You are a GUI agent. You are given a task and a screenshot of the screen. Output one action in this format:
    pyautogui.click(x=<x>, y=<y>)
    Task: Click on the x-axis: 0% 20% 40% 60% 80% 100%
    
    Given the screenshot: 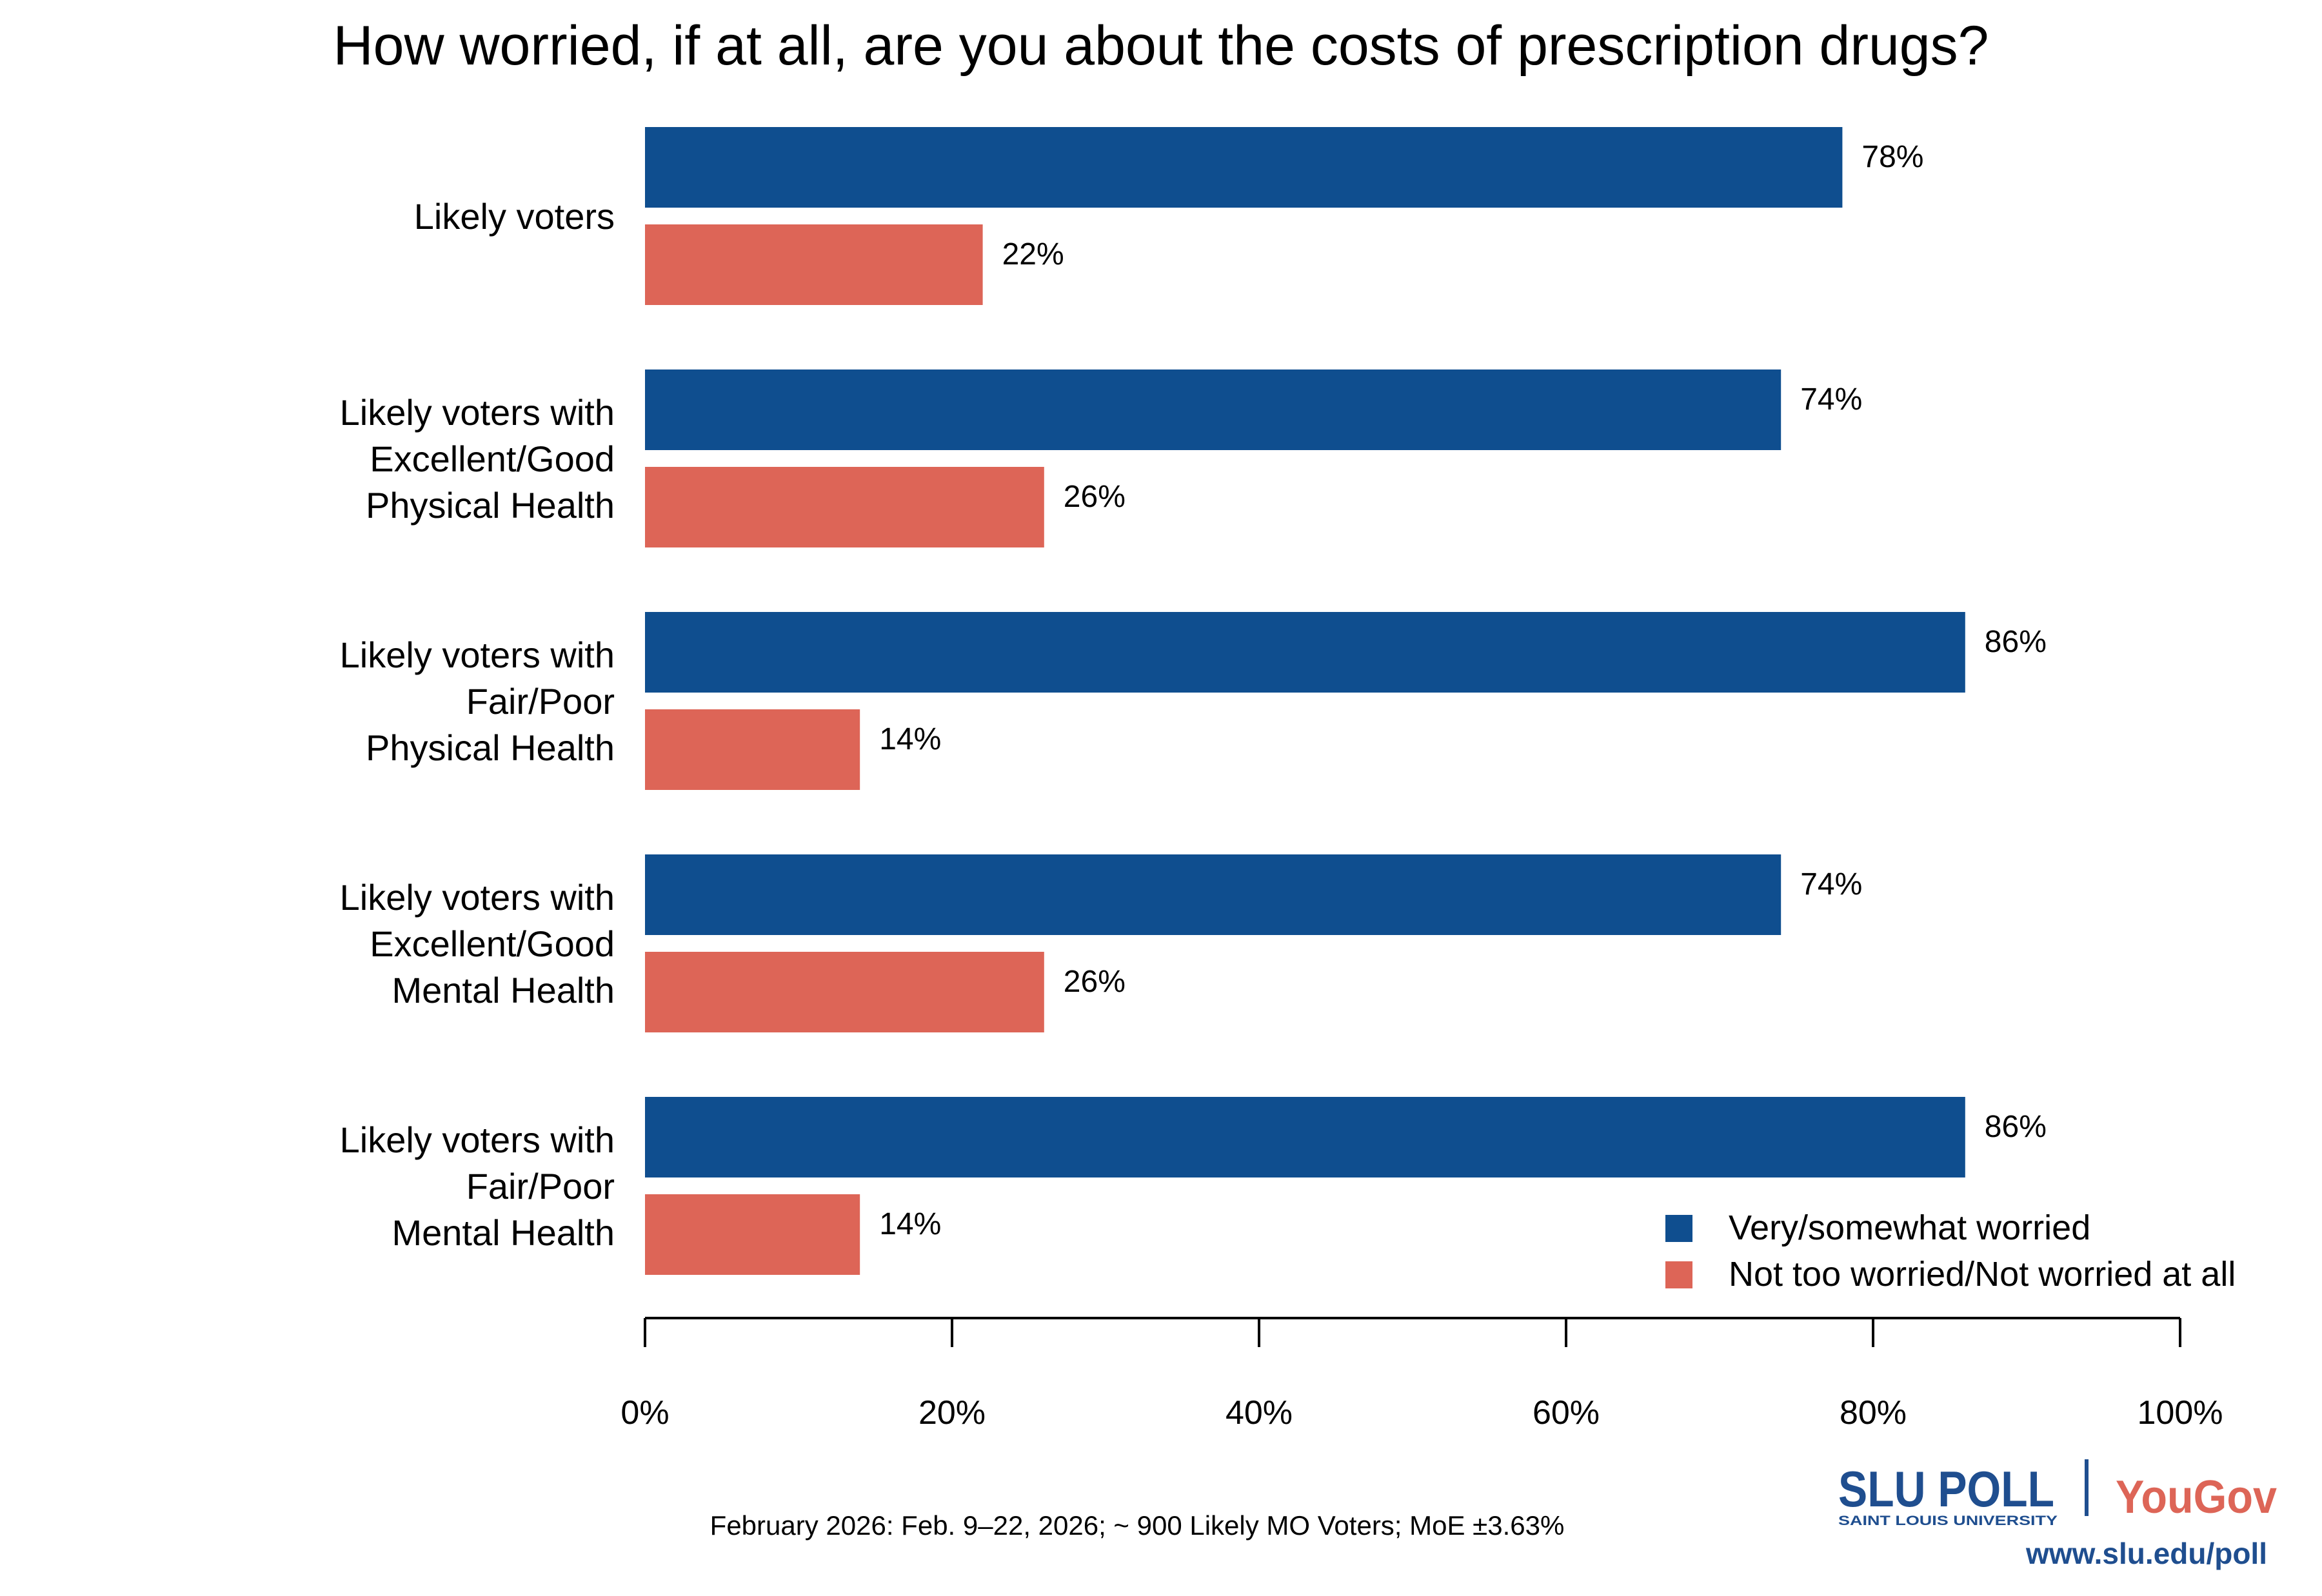 What is the action you would take?
    pyautogui.click(x=1421, y=1374)
    